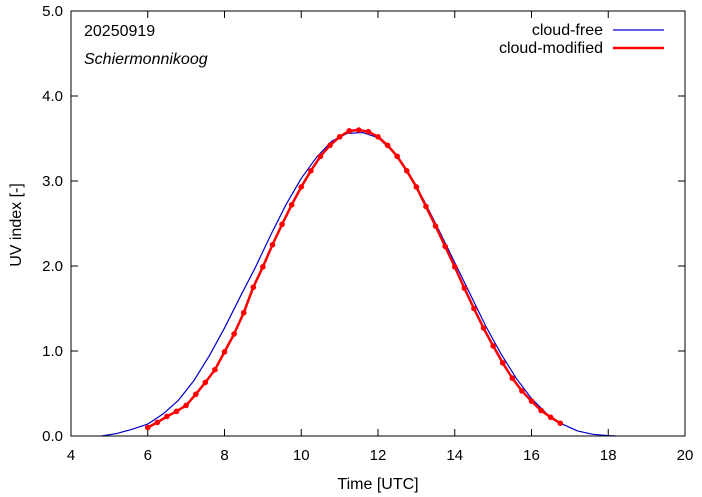 This screenshot has width=702, height=497. What do you see at coordinates (531, 455) in the screenshot?
I see `x-tick-label: 16` at bounding box center [531, 455].